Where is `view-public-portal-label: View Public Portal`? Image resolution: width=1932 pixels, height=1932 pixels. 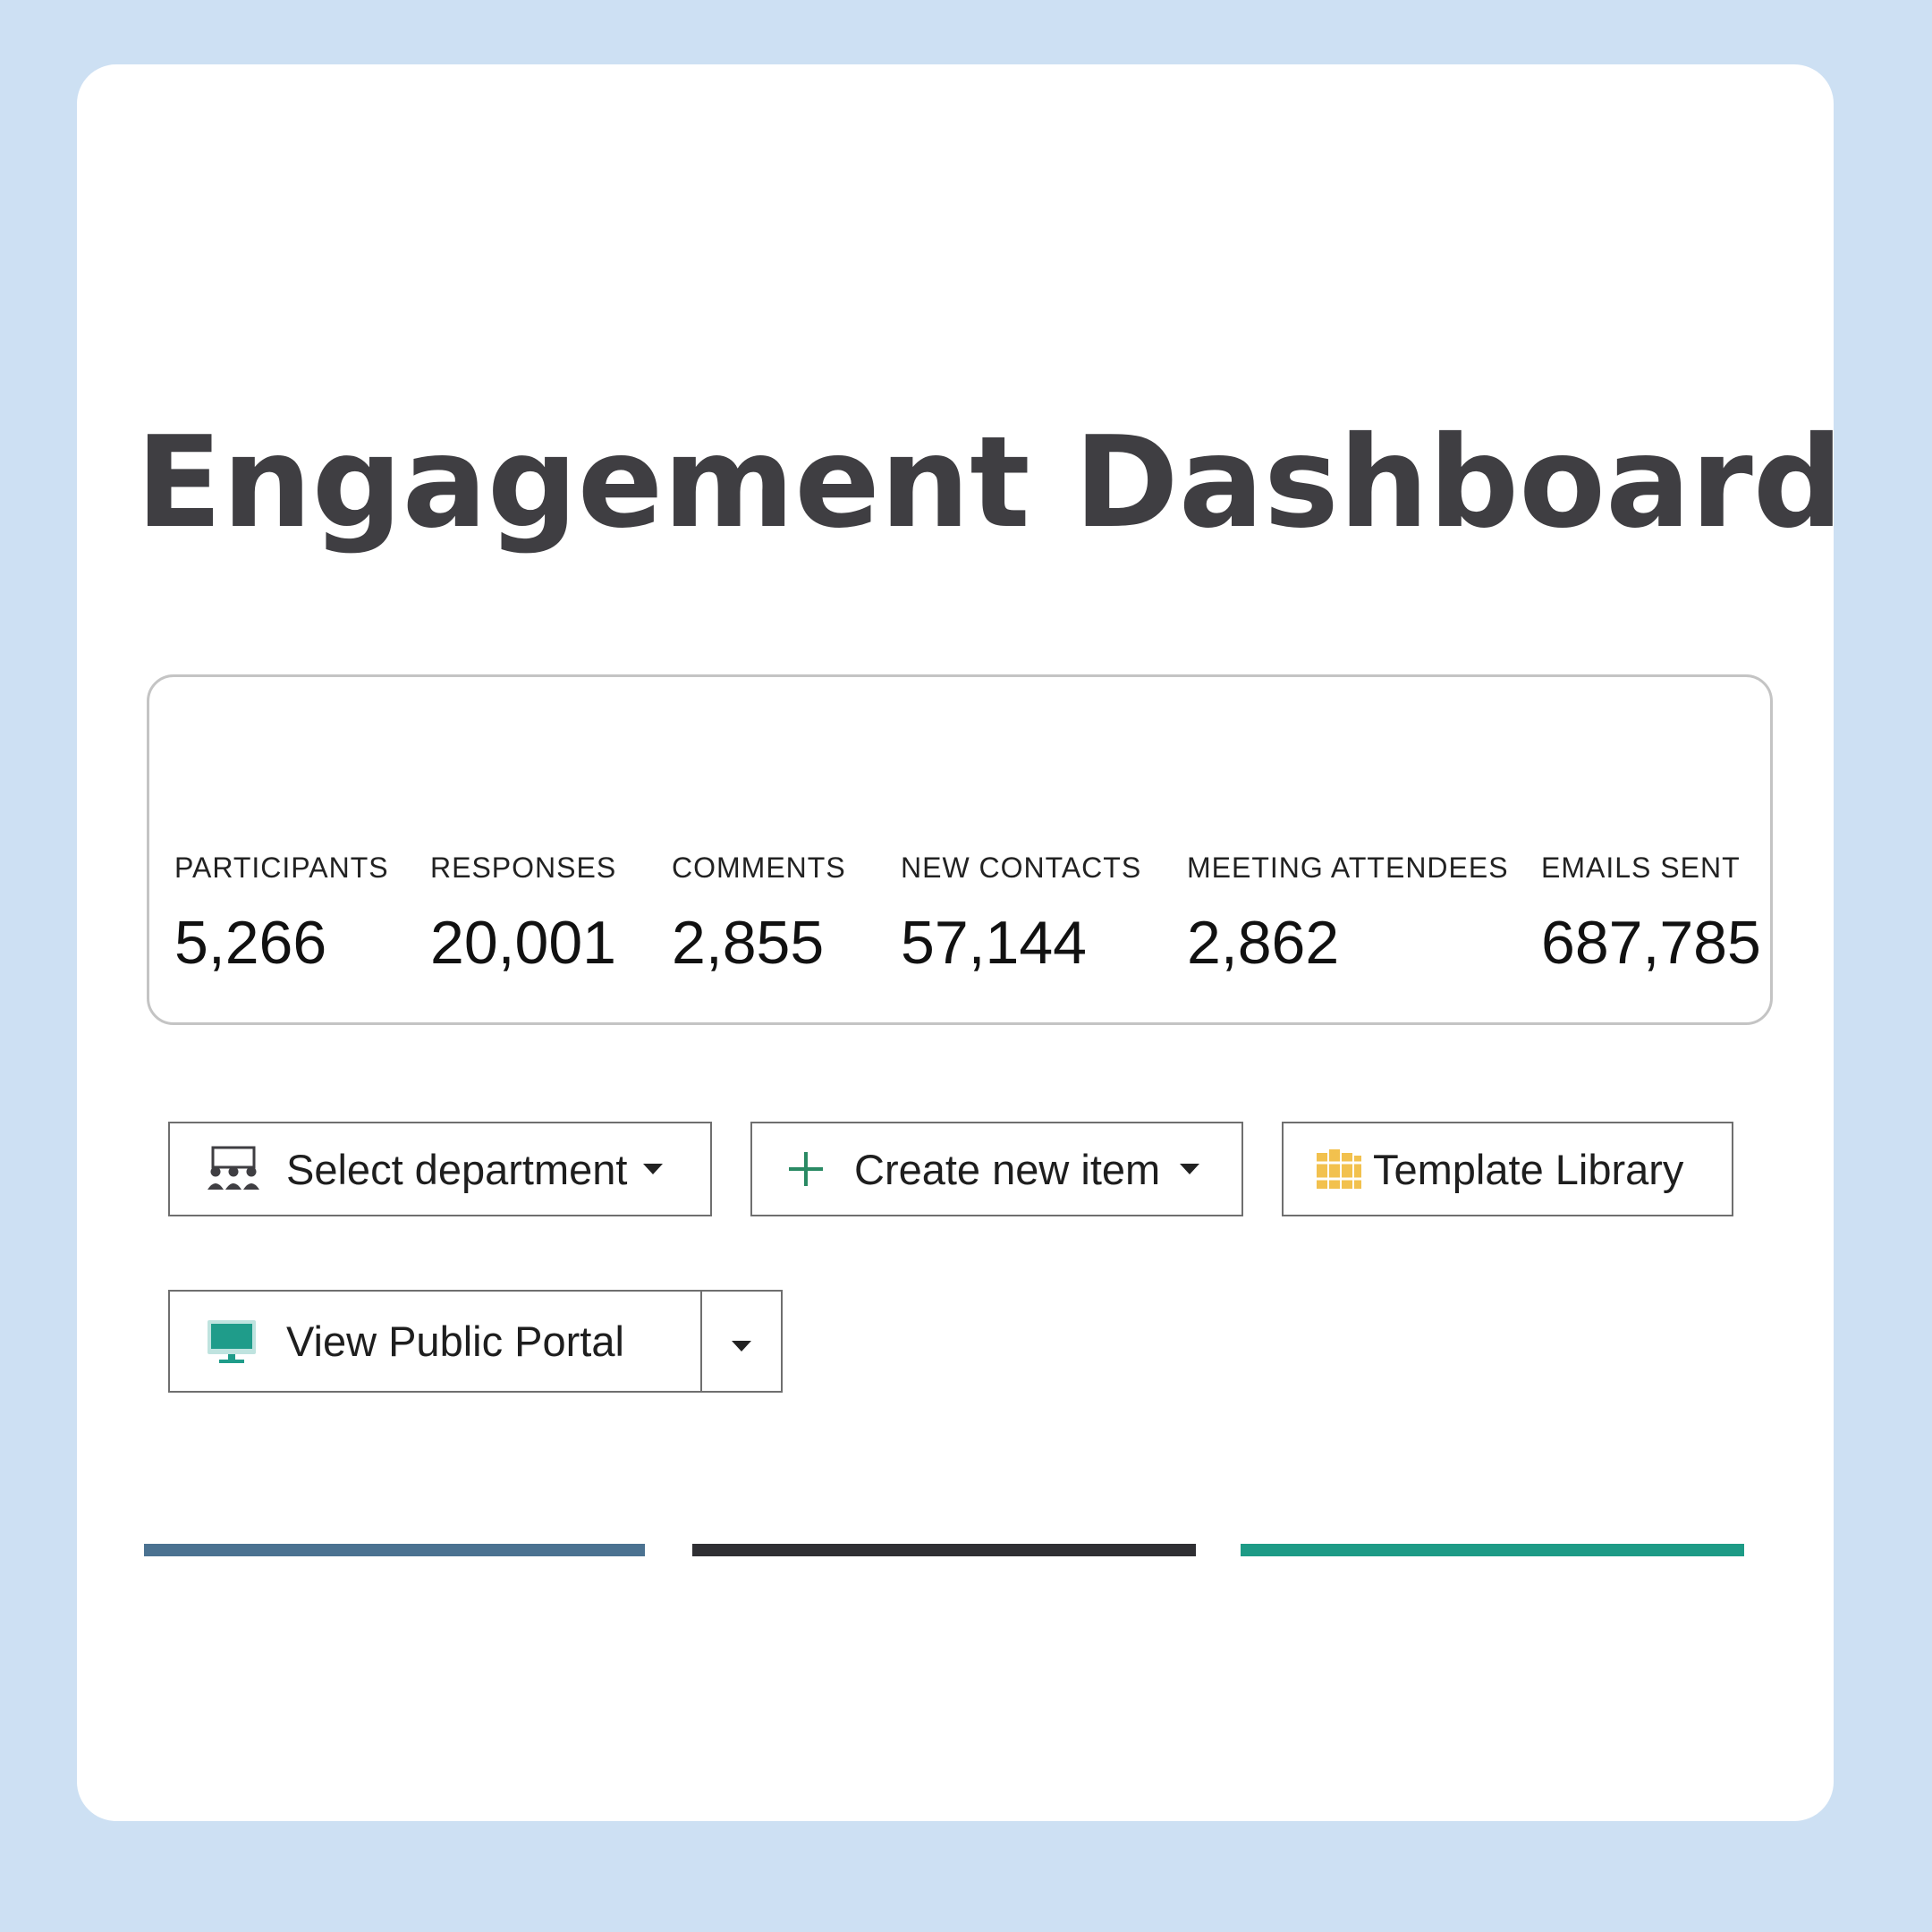
view-public-portal-label: View Public Portal is located at coordinates (455, 1341).